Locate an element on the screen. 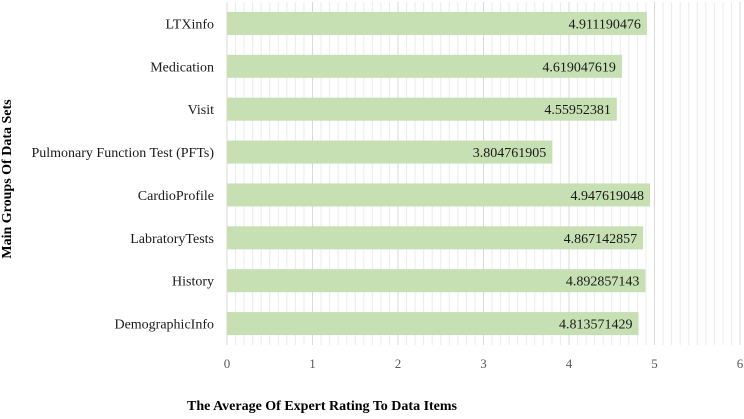 This screenshot has height=419, width=744. y-axis-title: Main Groups Of Data Sets is located at coordinates (7, 179).